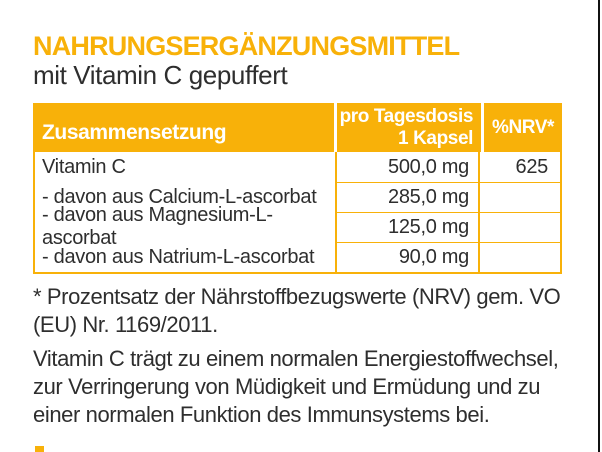 Image resolution: width=602 pixels, height=452 pixels. What do you see at coordinates (406, 116) in the screenshot?
I see `dose-header-line1: pro Tagesdosis` at bounding box center [406, 116].